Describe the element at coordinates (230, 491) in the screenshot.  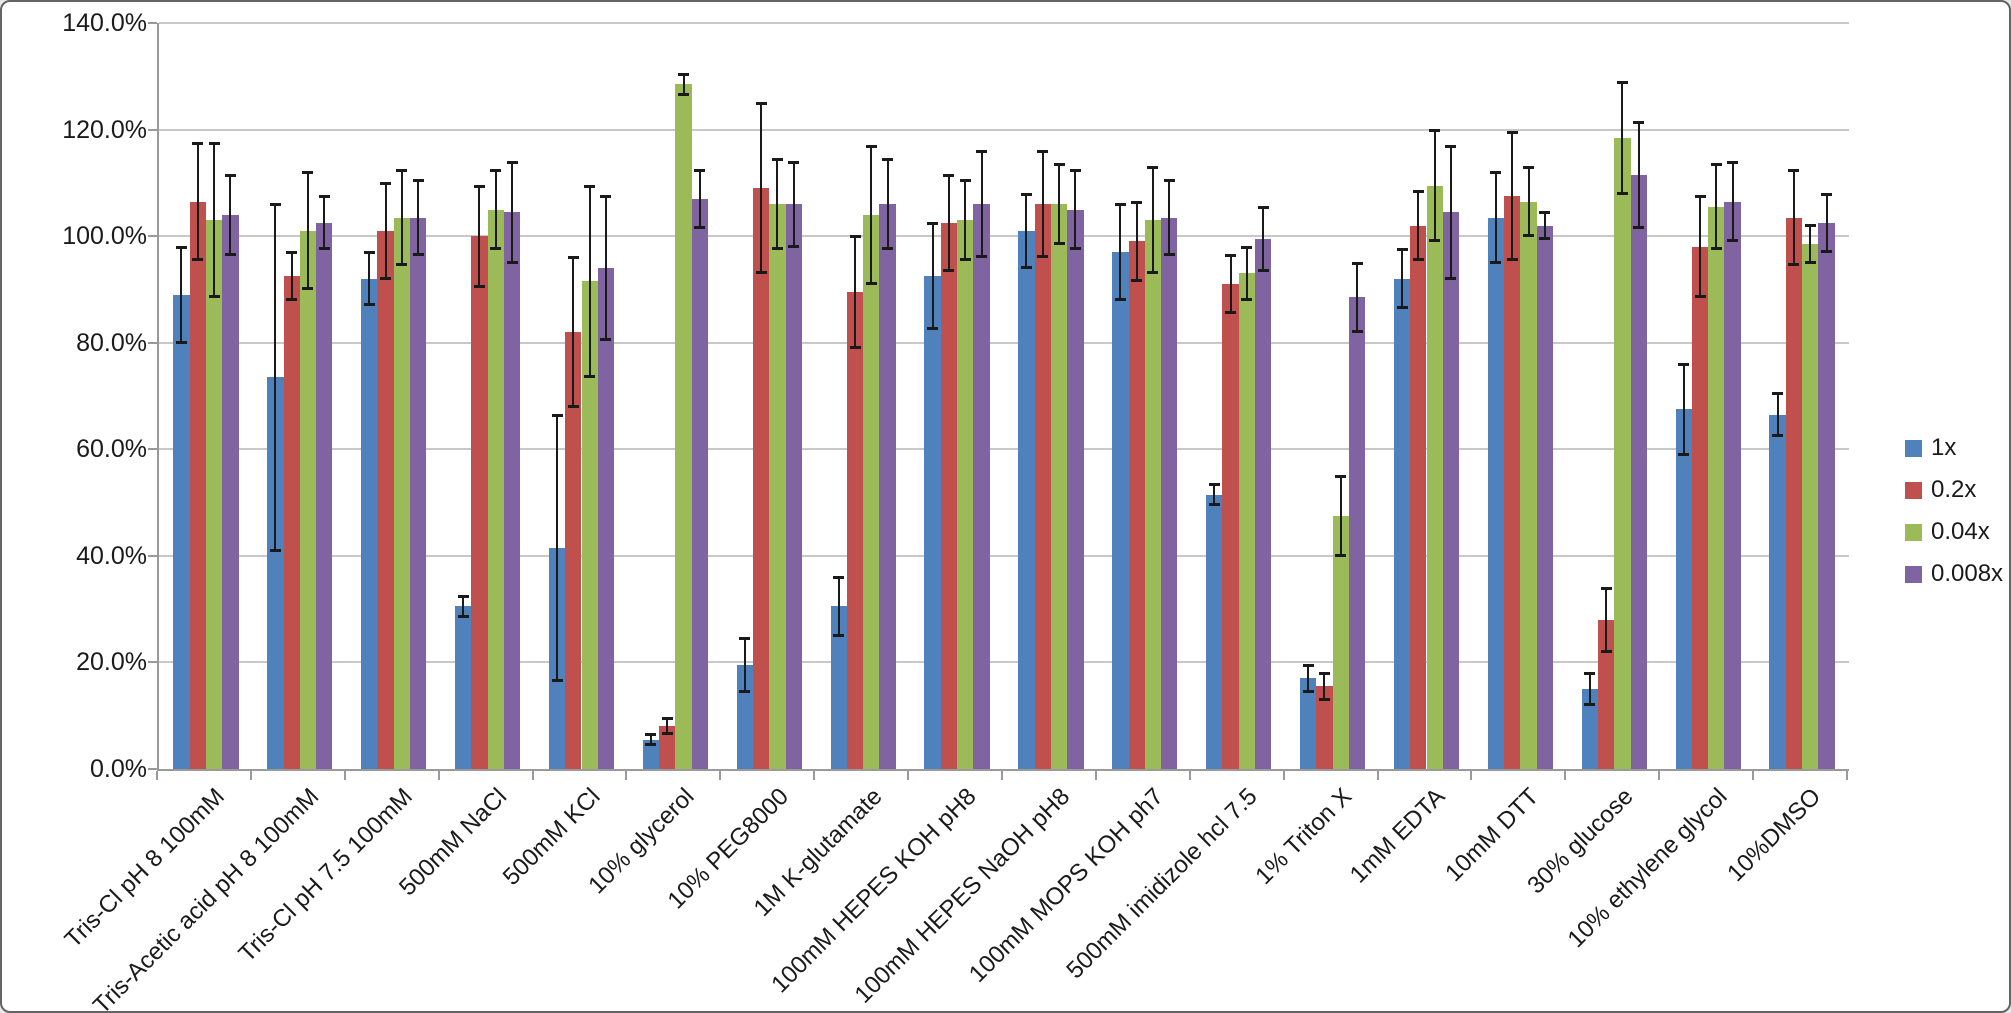
I see `bar-0.008x-0` at that location.